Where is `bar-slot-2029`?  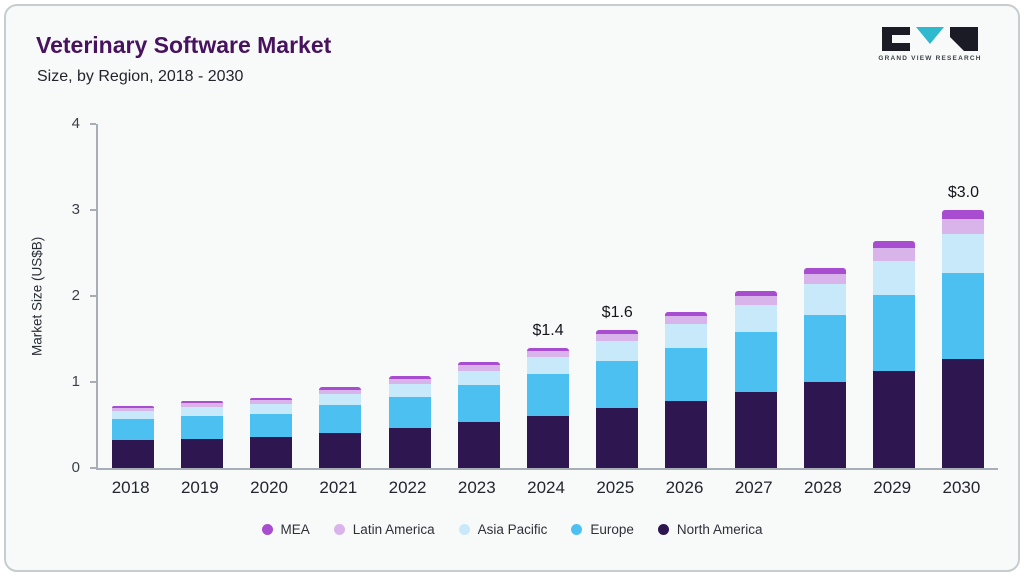 bar-slot-2029 is located at coordinates (894, 296).